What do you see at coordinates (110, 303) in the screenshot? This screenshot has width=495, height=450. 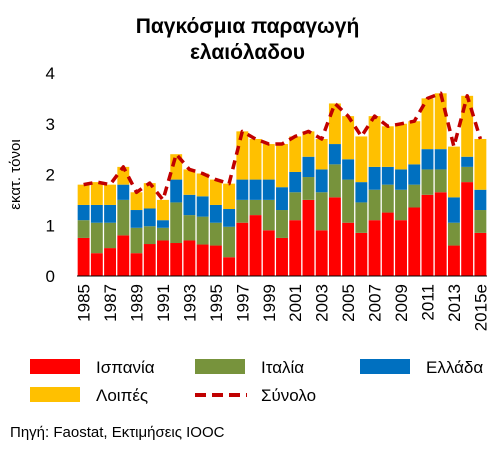 I see `x-tick-label: 1987` at bounding box center [110, 303].